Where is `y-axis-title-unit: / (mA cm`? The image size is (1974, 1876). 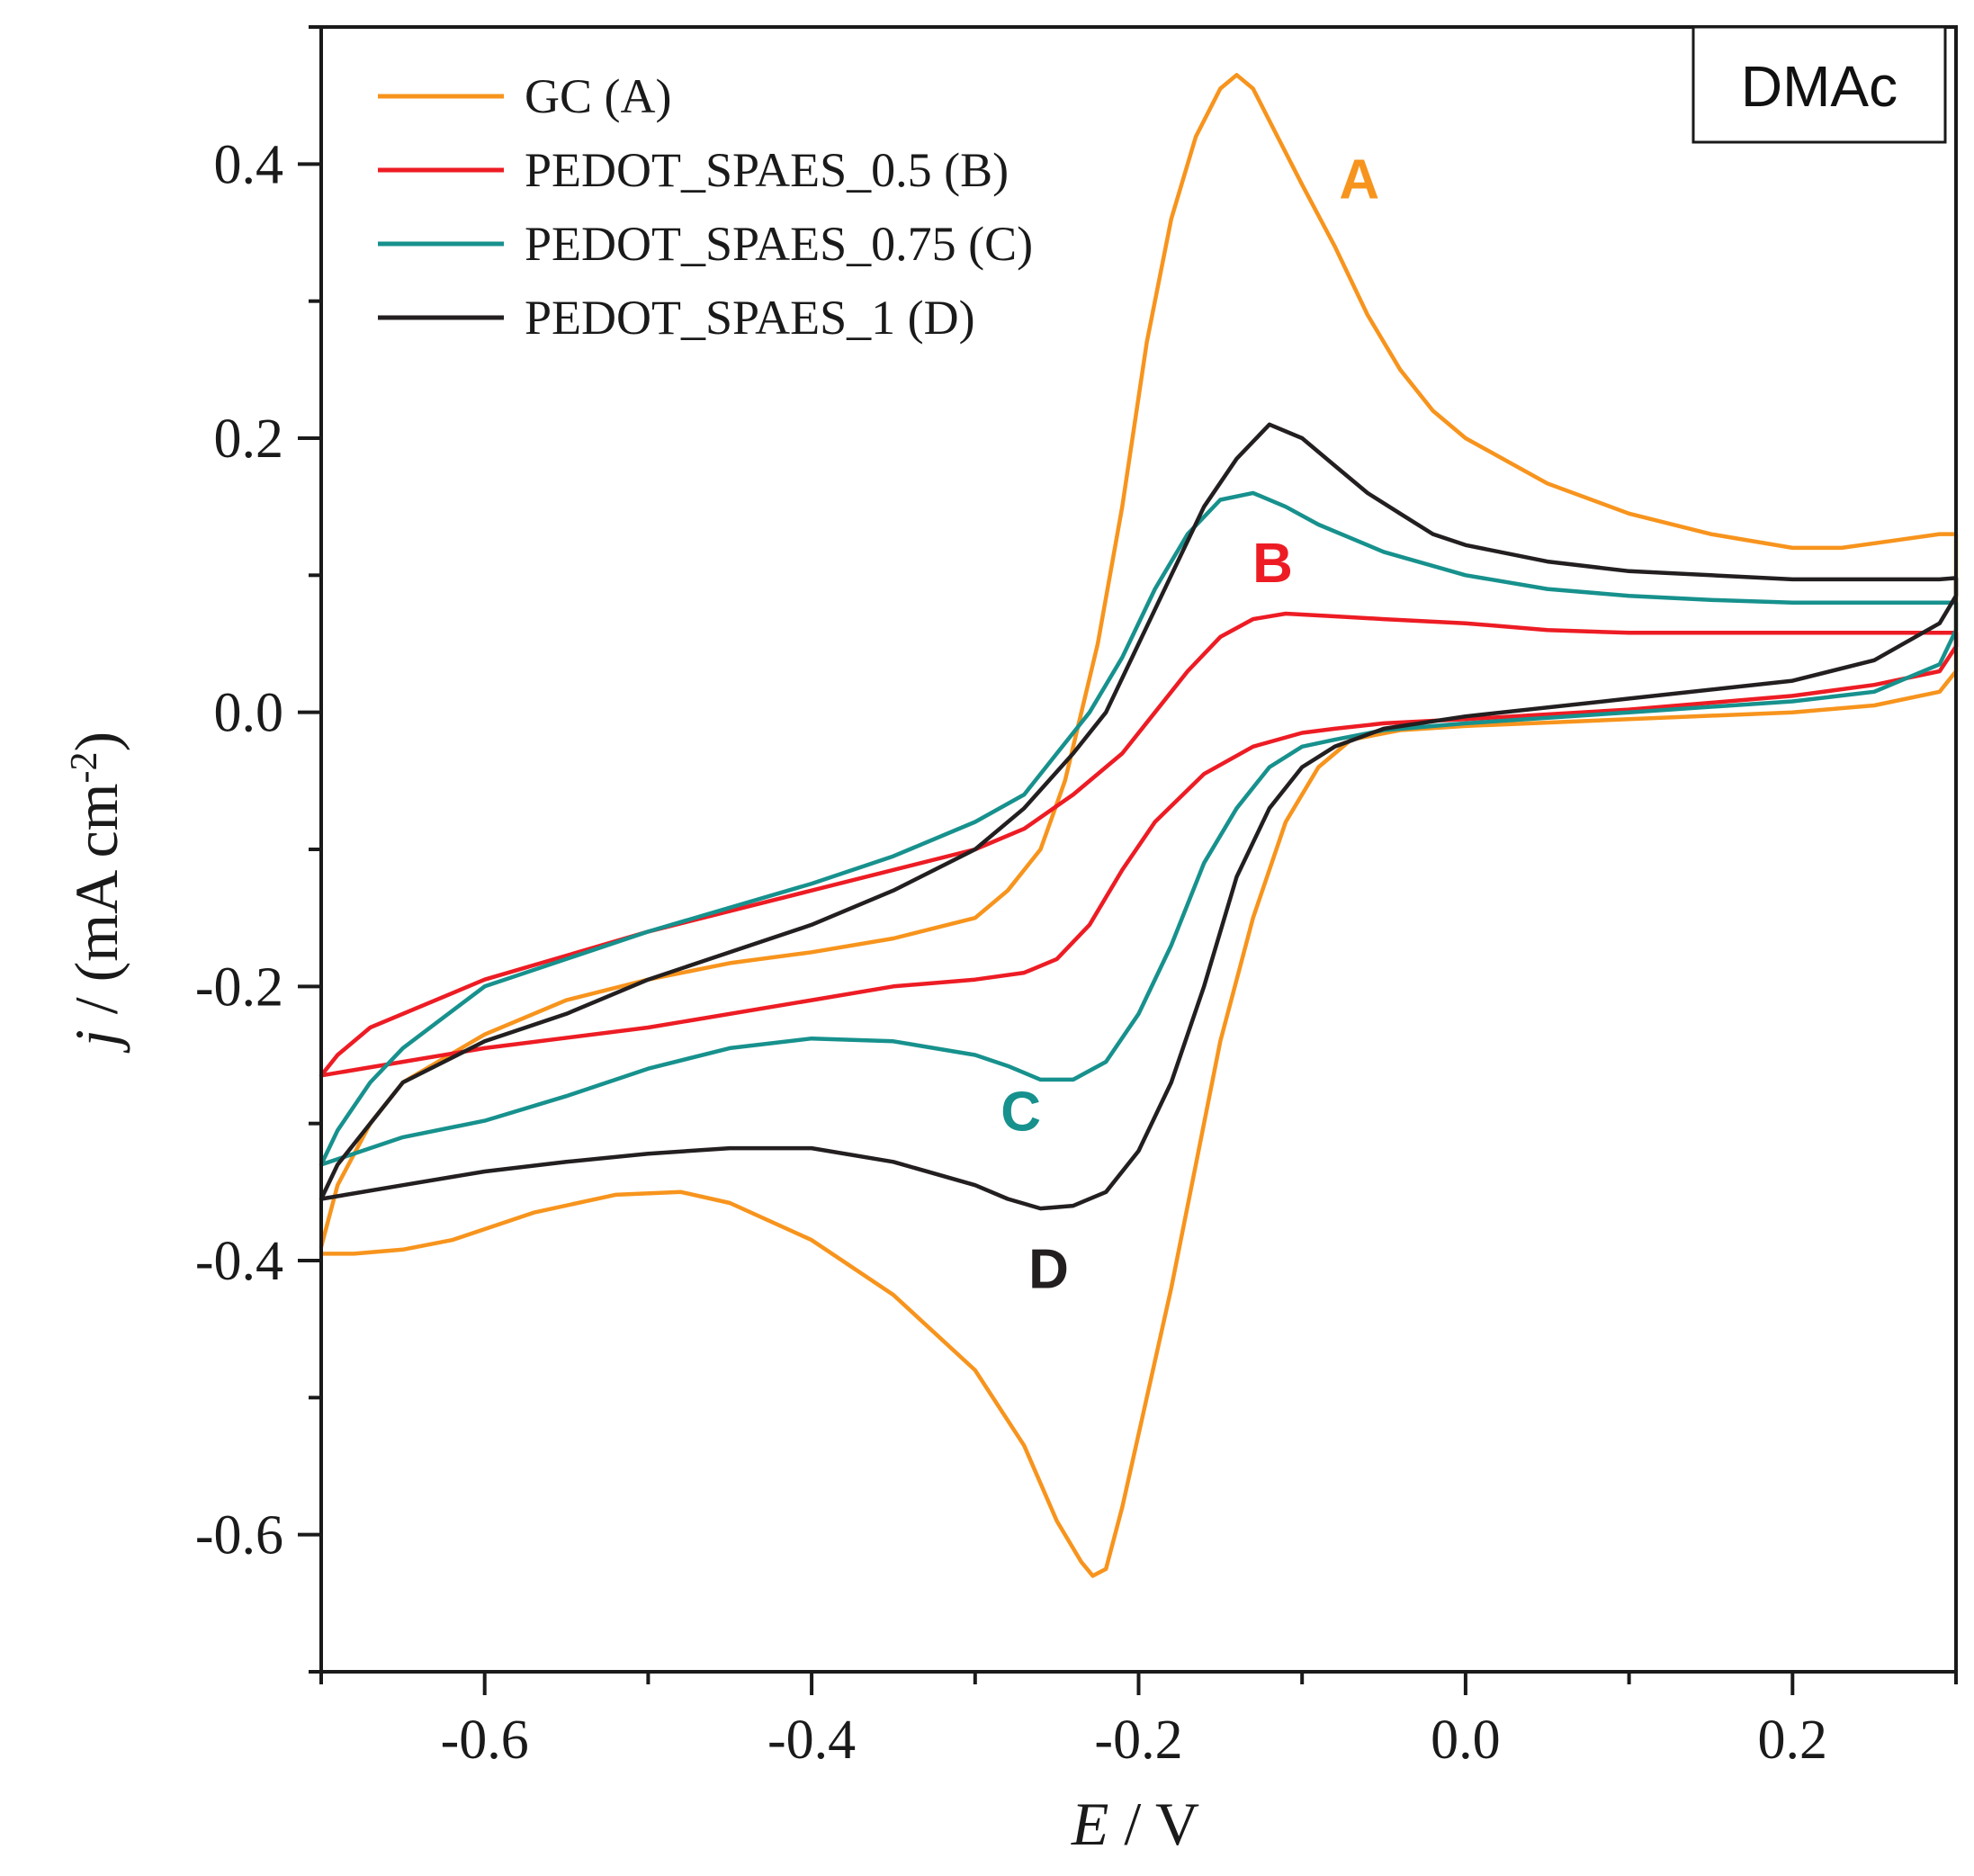 y-axis-title-unit: / (mA cm is located at coordinates (96, 906).